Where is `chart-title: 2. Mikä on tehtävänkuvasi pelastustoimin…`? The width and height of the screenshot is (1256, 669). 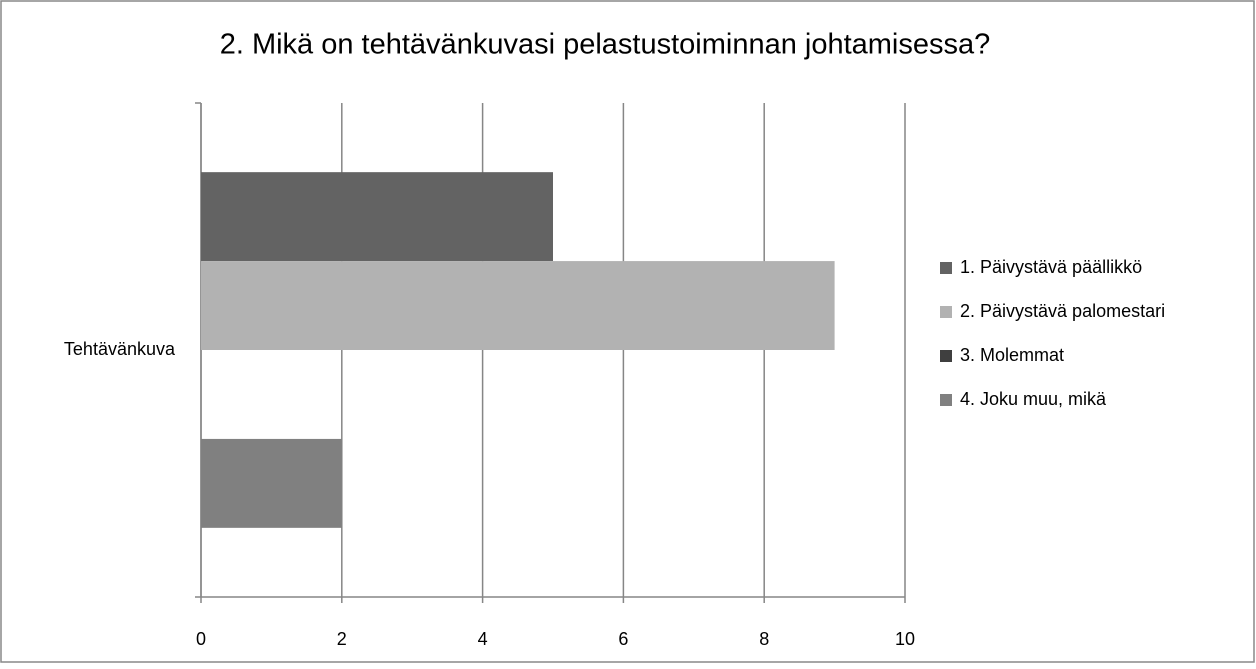
chart-title: 2. Mikä on tehtävänkuvasi pelastustoimin… is located at coordinates (605, 45).